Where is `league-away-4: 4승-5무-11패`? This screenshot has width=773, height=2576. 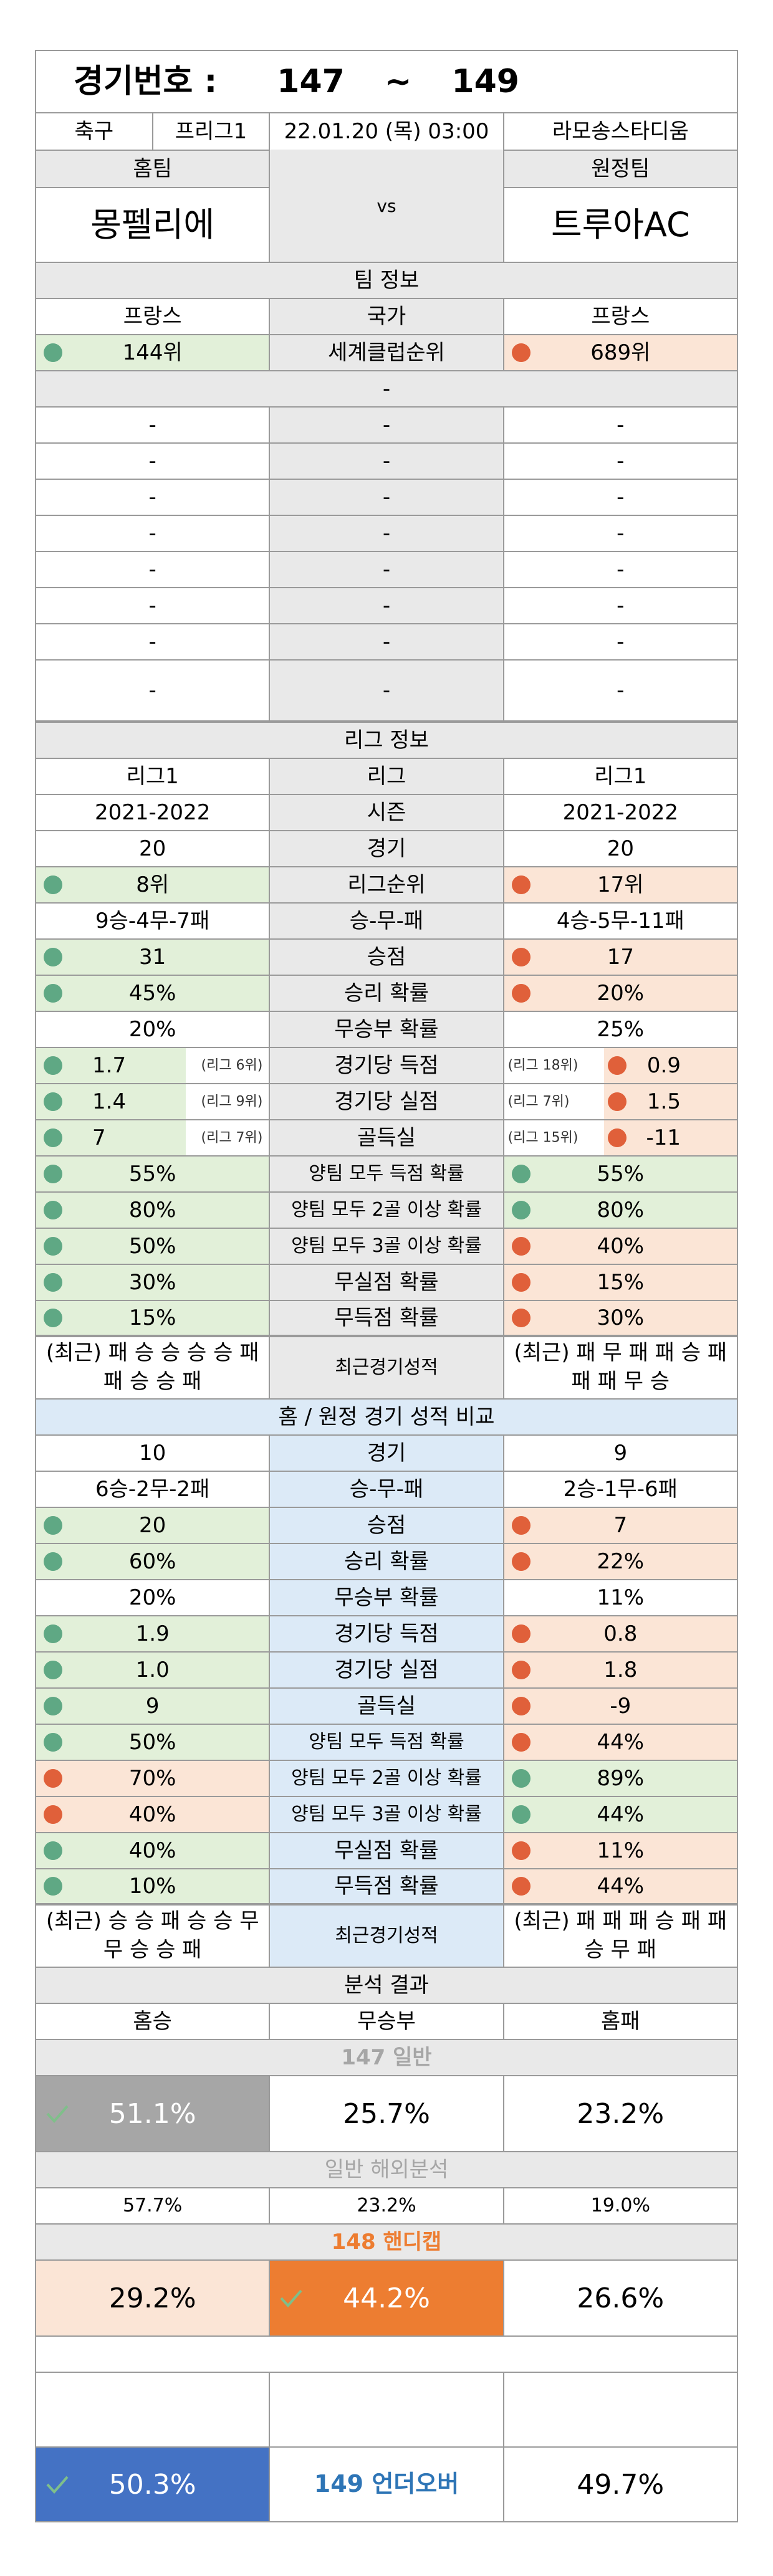 league-away-4: 4승-5무-11패 is located at coordinates (621, 921).